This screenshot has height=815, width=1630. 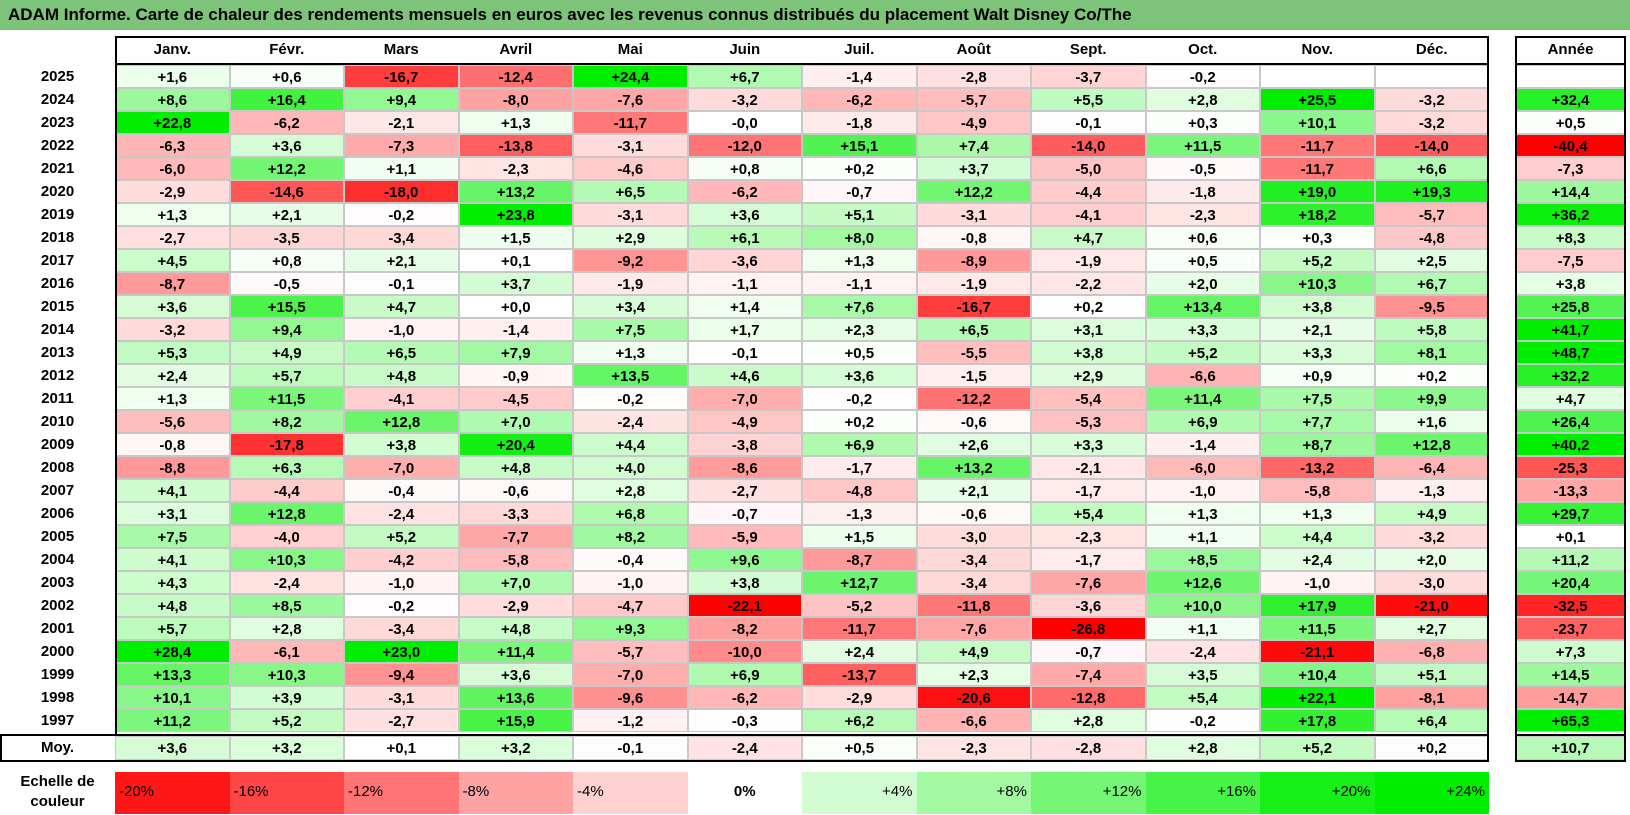 What do you see at coordinates (859, 720) in the screenshot?
I see `heatmap-cell: +6,2` at bounding box center [859, 720].